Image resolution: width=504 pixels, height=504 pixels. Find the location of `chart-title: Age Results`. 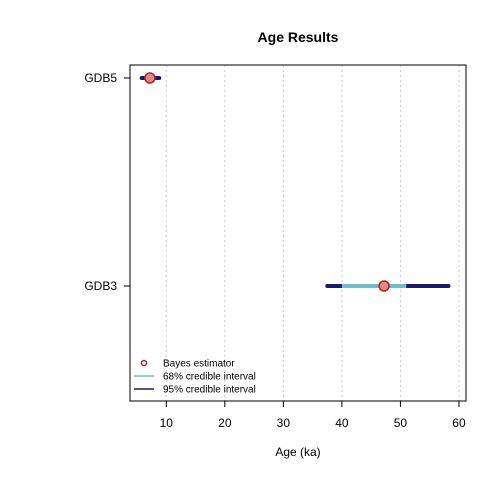

chart-title: Age Results is located at coordinates (298, 37).